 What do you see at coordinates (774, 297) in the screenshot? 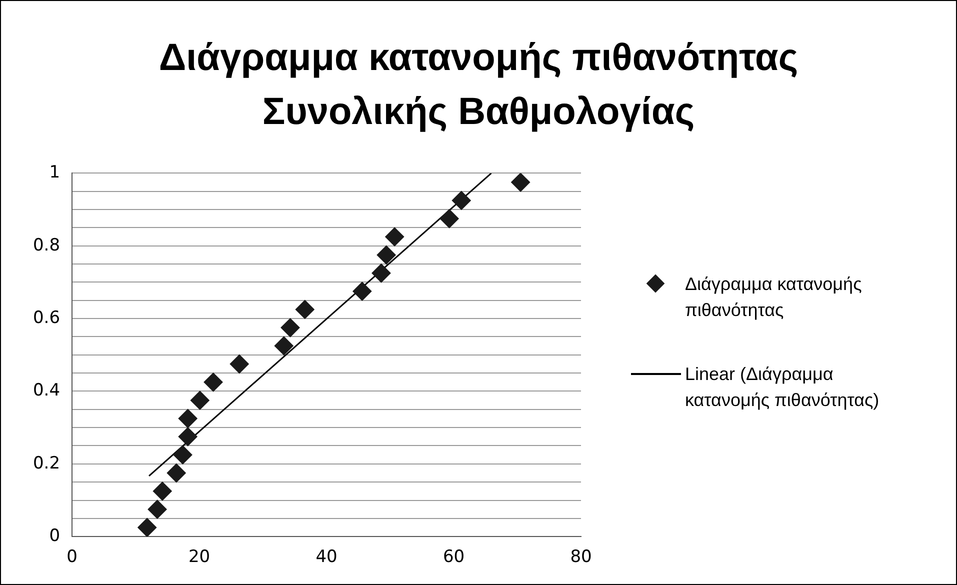
I see `legend-label: Διάγραμμα κατανομής πιθανότητας` at bounding box center [774, 297].